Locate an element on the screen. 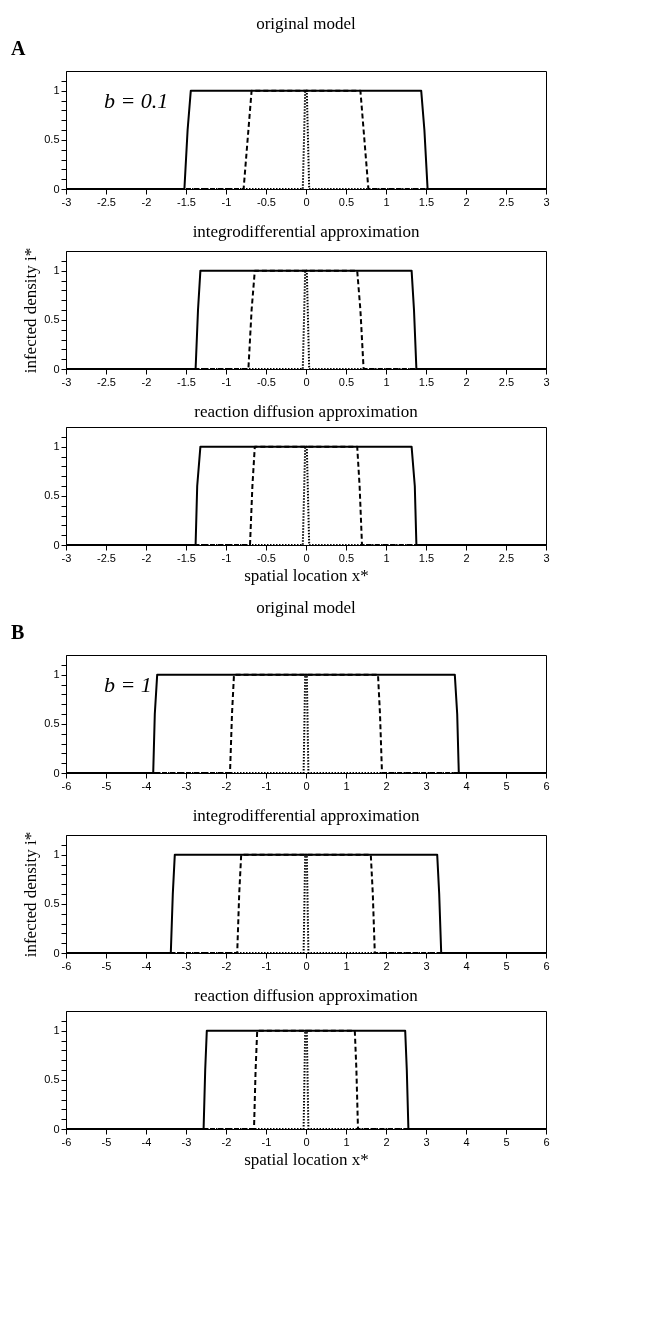 The width and height of the screenshot is (652, 1340). text: A is located at coordinates (18, 48).